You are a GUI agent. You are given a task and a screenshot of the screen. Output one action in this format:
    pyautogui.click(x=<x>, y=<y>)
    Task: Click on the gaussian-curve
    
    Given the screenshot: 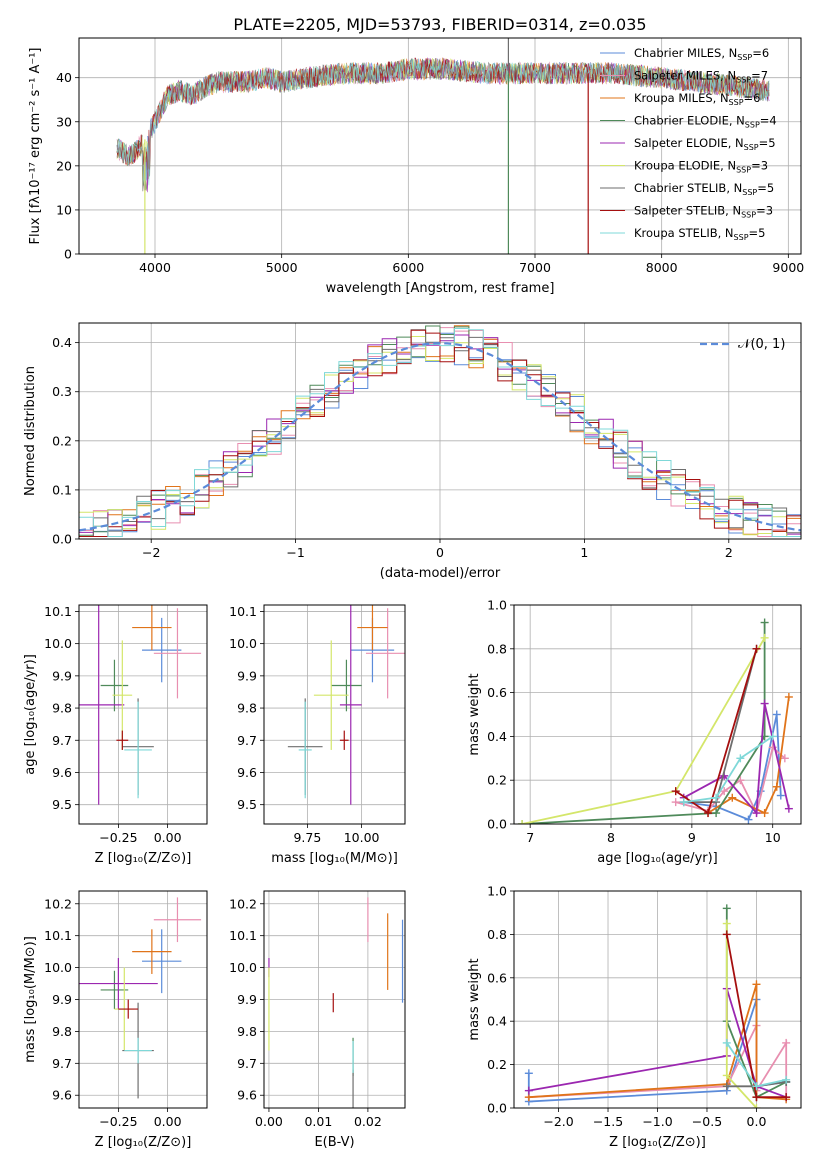 What is the action you would take?
    pyautogui.click(x=440, y=437)
    